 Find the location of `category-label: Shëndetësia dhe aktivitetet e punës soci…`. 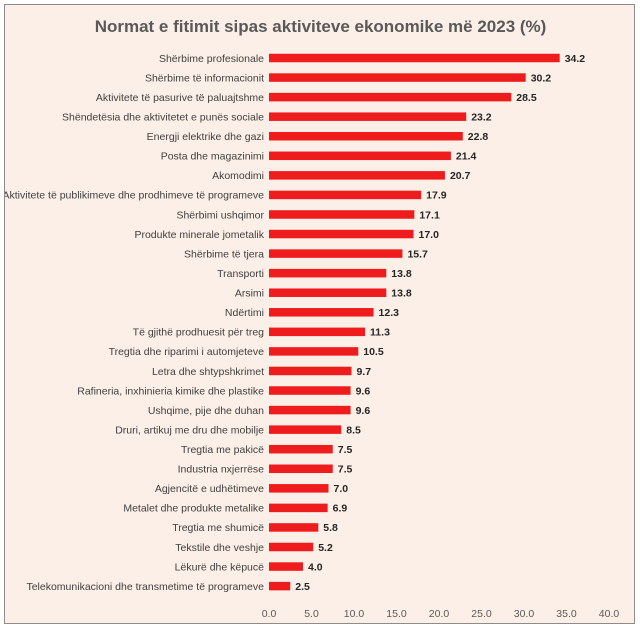

category-label: Shëndetësia dhe aktivitetet e punës soci… is located at coordinates (163, 117).